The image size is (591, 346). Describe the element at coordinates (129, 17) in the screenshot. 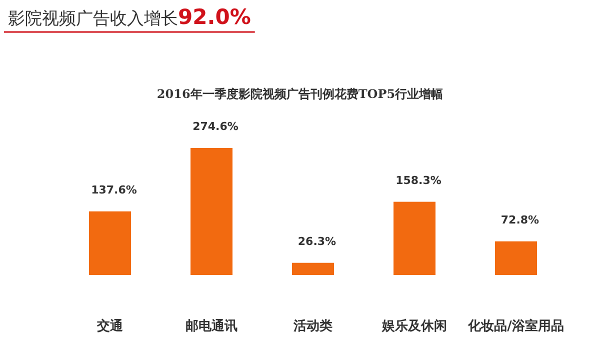

I see `title: 影院视频广告收入增长92.0%` at that location.